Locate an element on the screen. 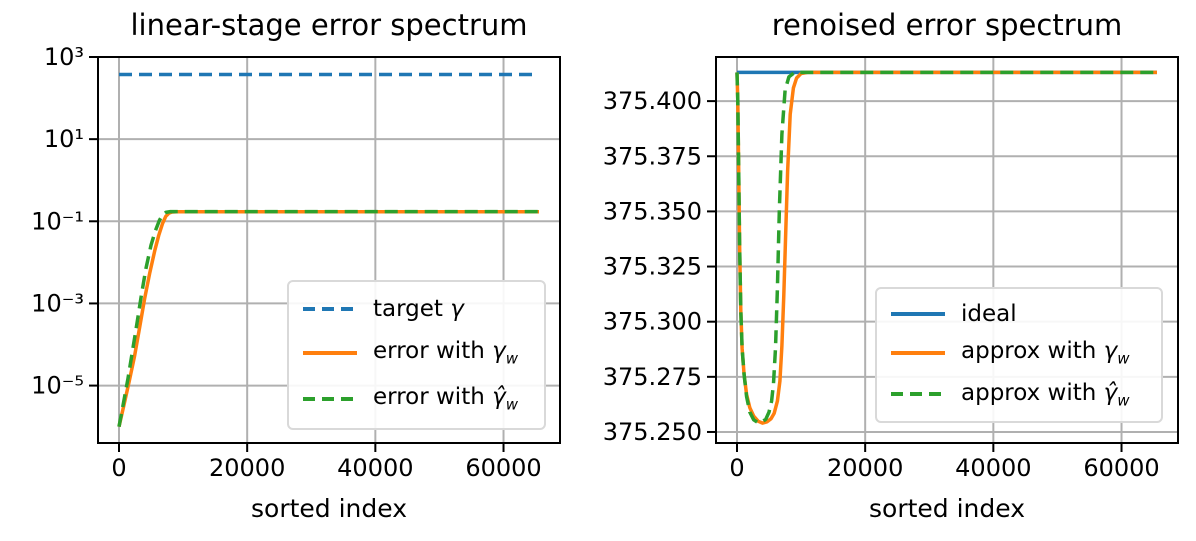  y-tick-label: 10⁻³ is located at coordinates (57, 303).